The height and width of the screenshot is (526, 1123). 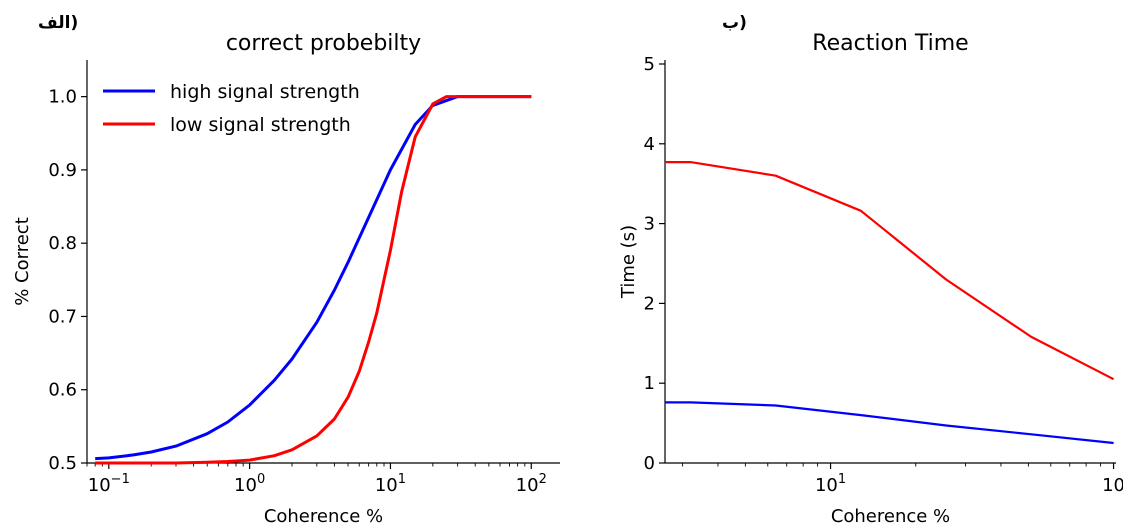 I want to click on y-tick-label: 0.9, so click(x=62, y=170).